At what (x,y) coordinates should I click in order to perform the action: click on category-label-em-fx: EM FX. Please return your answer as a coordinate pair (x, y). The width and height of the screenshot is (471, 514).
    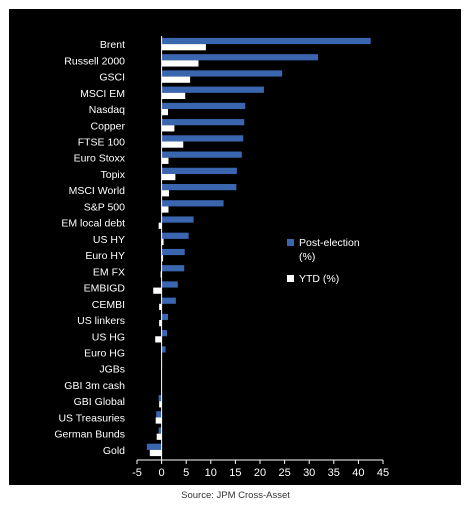
    Looking at the image, I should click on (109, 272).